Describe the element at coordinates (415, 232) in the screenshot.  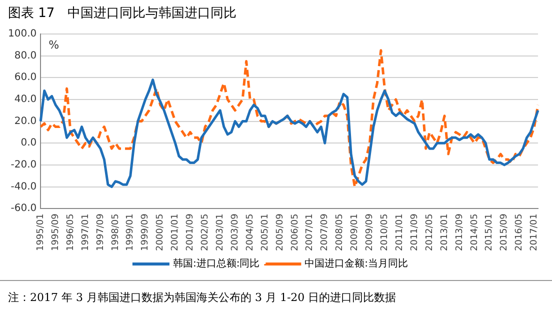
I see `x-tick-label: 2011/09` at that location.